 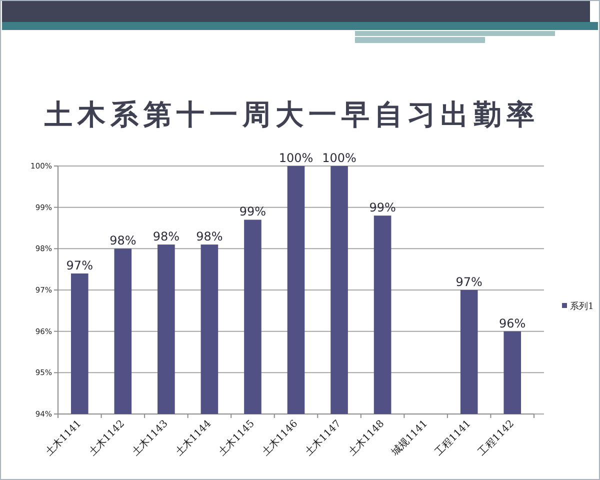 I want to click on chart-title: 土木系第十一周大一早自习出勤率, so click(x=292, y=114).